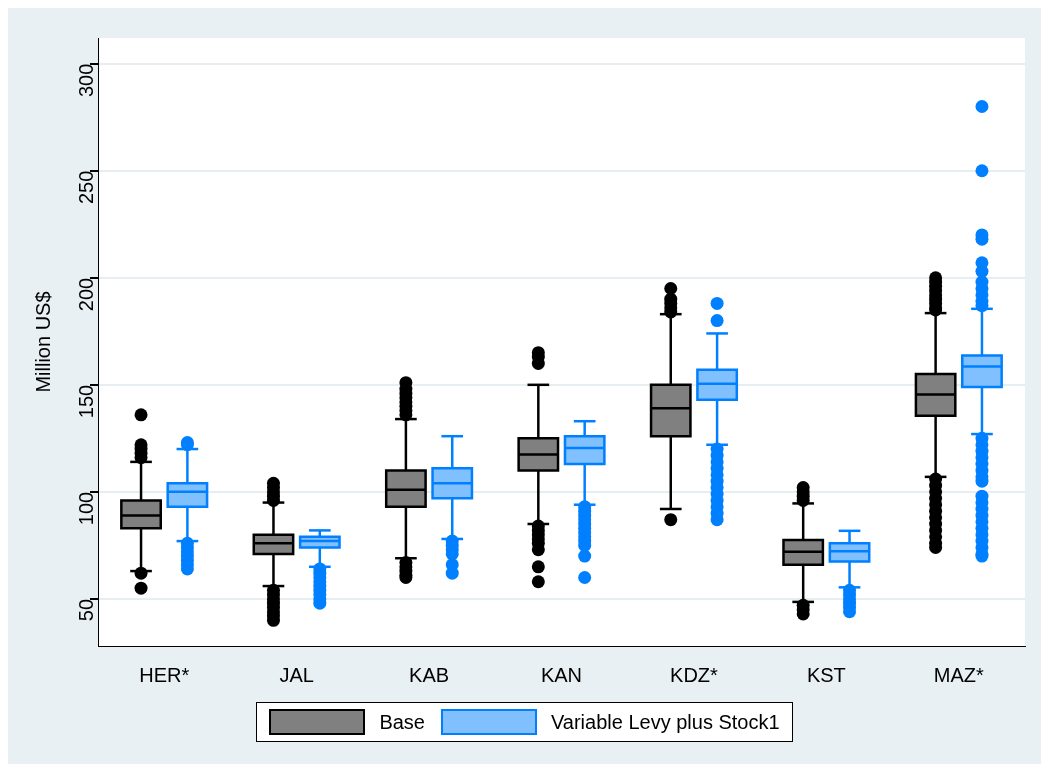 The width and height of the screenshot is (1049, 777). Describe the element at coordinates (85, 401) in the screenshot. I see `y-tick-label: 150` at that location.